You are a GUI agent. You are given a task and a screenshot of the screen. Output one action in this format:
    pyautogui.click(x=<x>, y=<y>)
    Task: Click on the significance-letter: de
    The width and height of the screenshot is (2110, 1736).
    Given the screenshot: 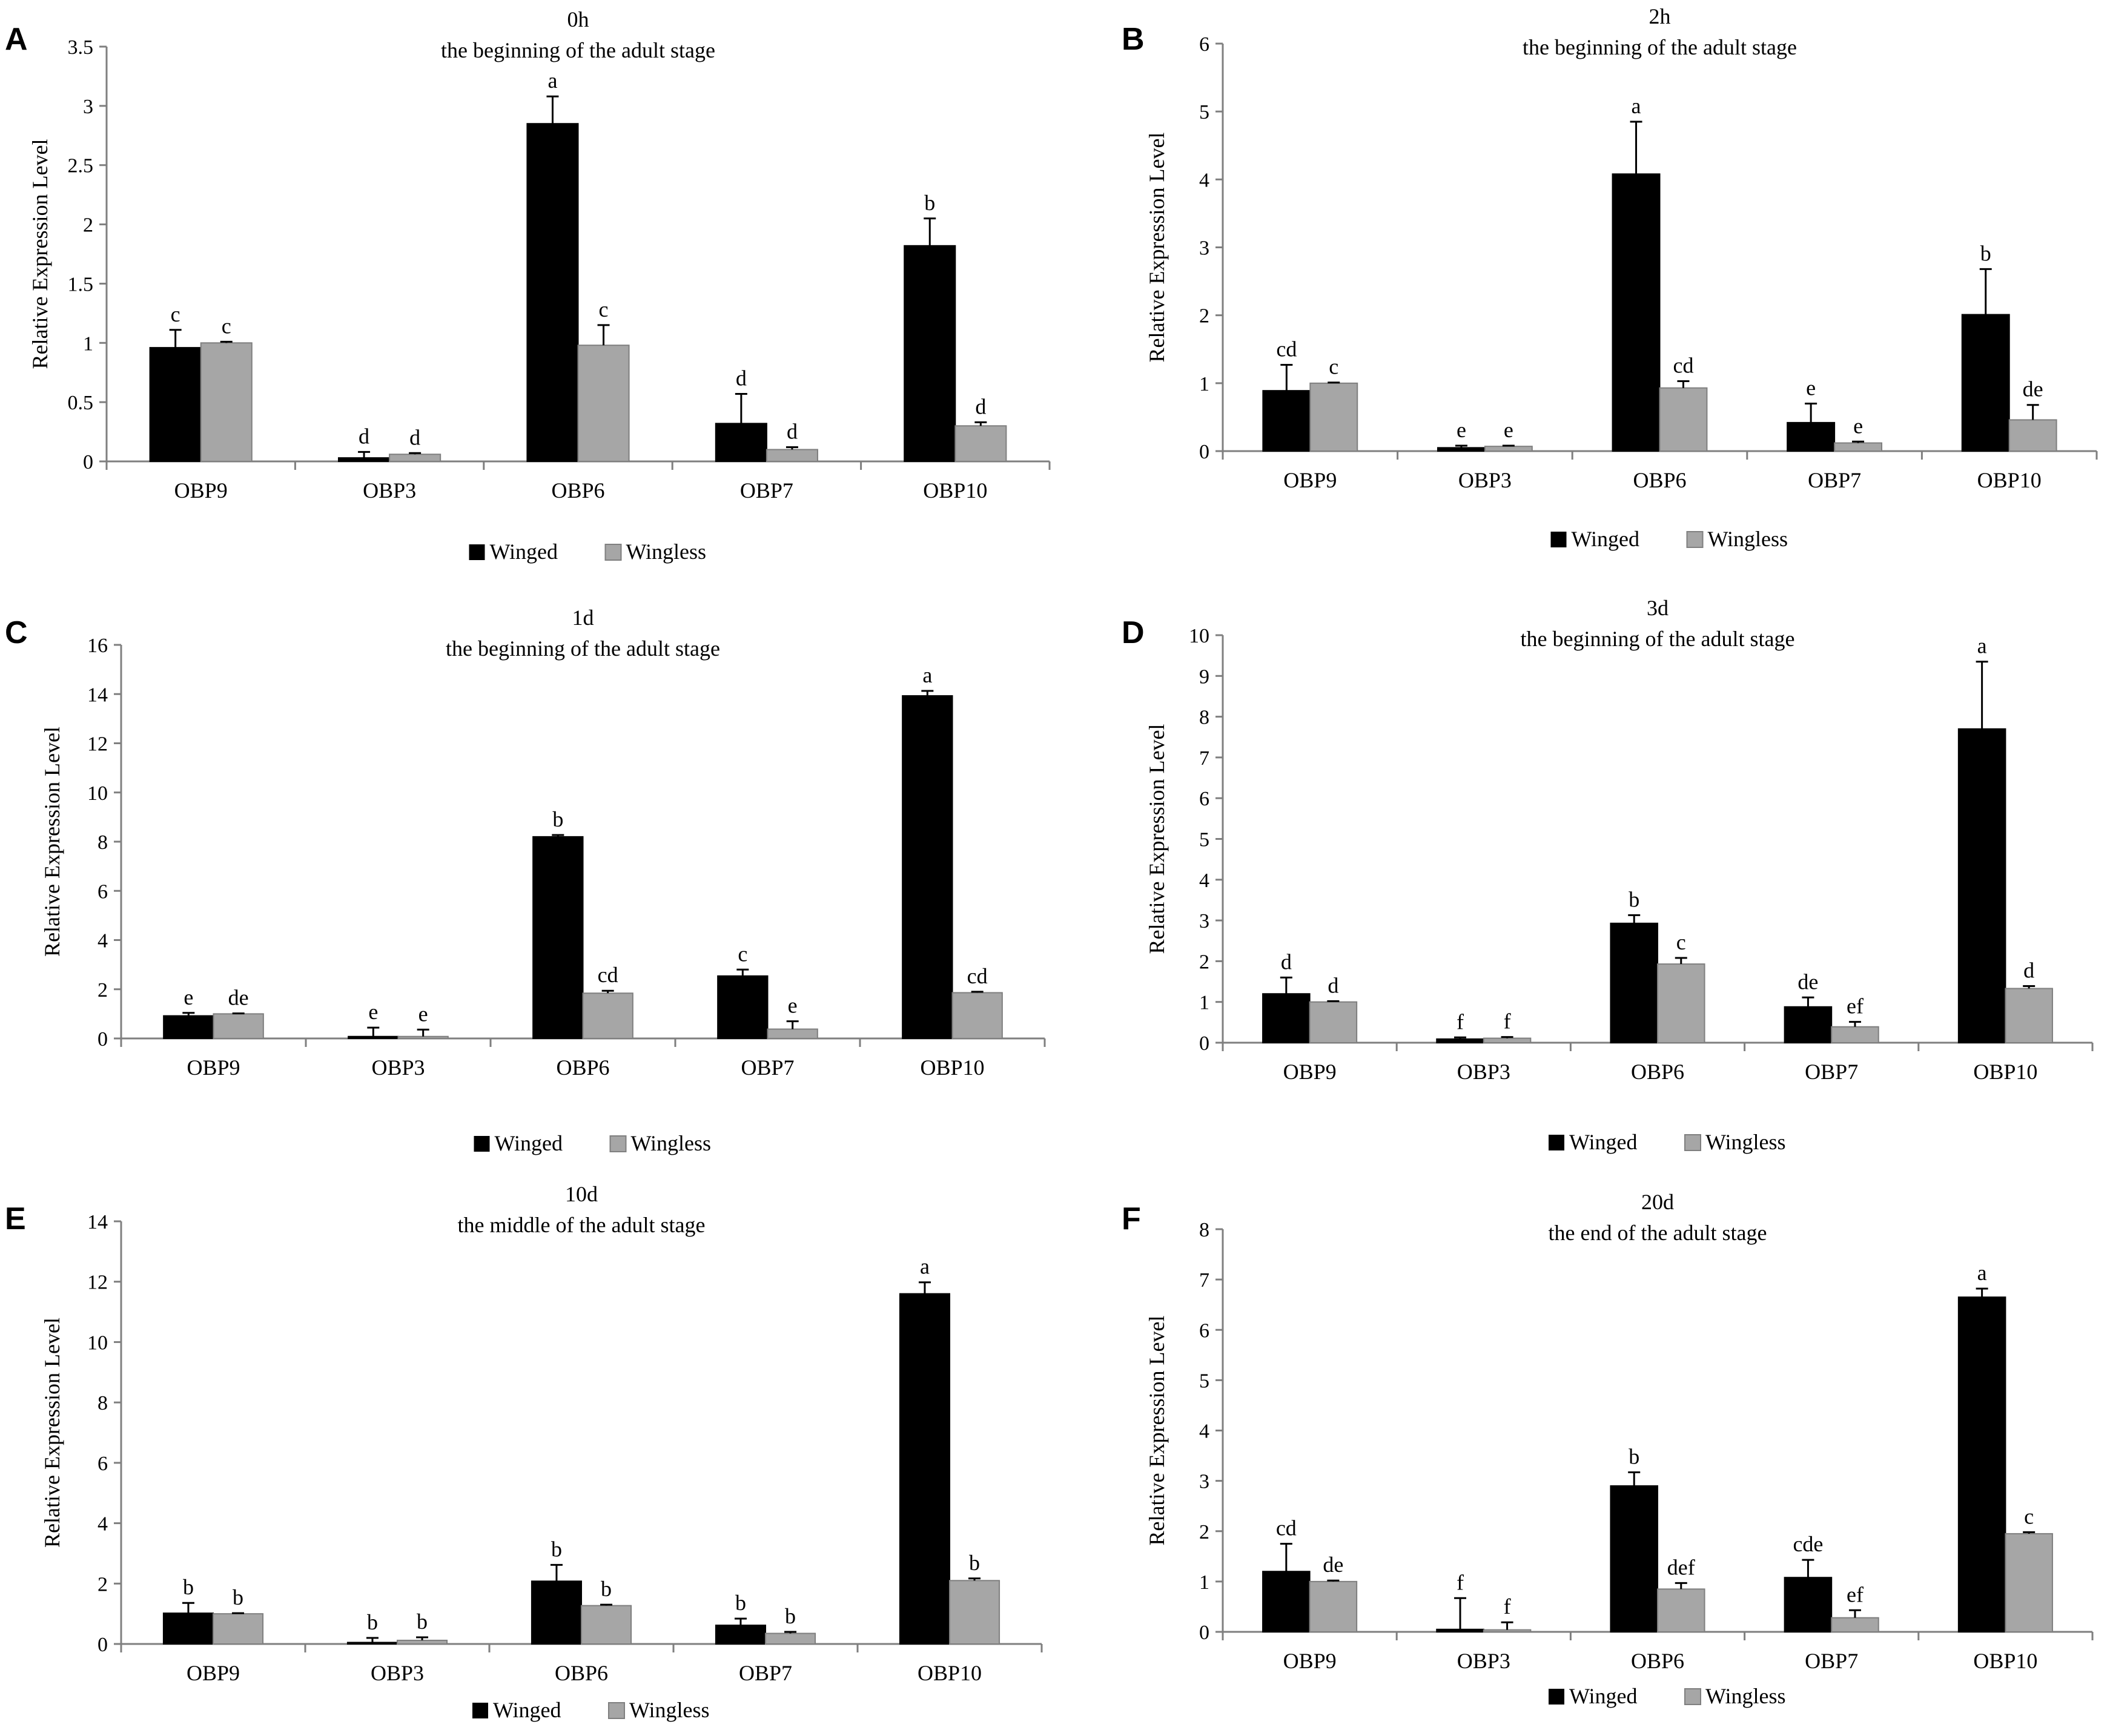 What is the action you would take?
    pyautogui.click(x=1333, y=1565)
    